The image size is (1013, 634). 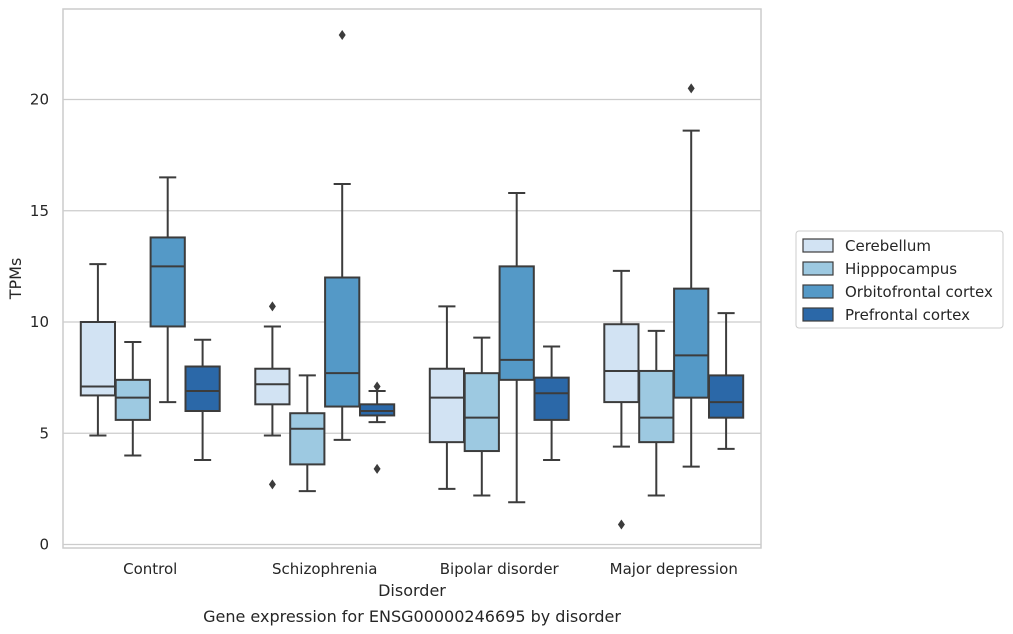 What do you see at coordinates (44, 545) in the screenshot?
I see `y-tick-label: 0` at bounding box center [44, 545].